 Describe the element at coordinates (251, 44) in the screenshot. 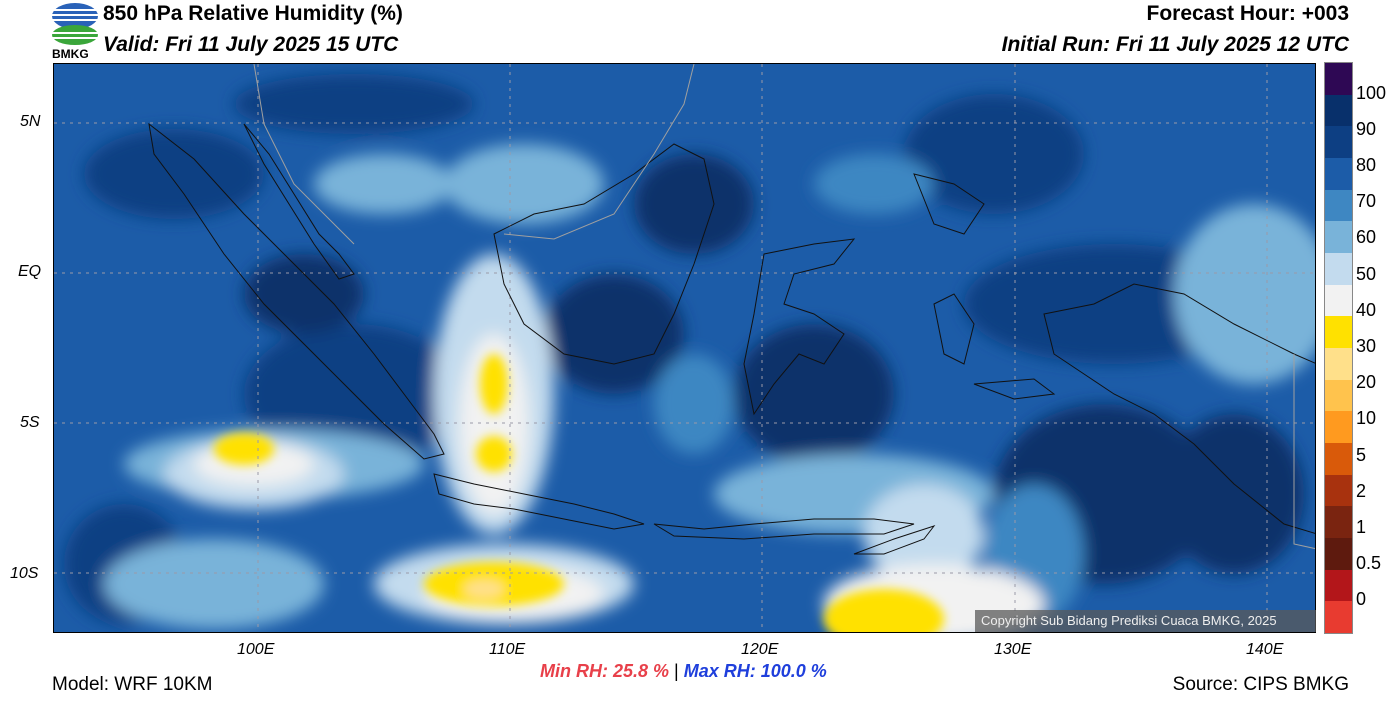

I see `valid-time: Valid: Fri 11 July 2025 15 UTC` at that location.